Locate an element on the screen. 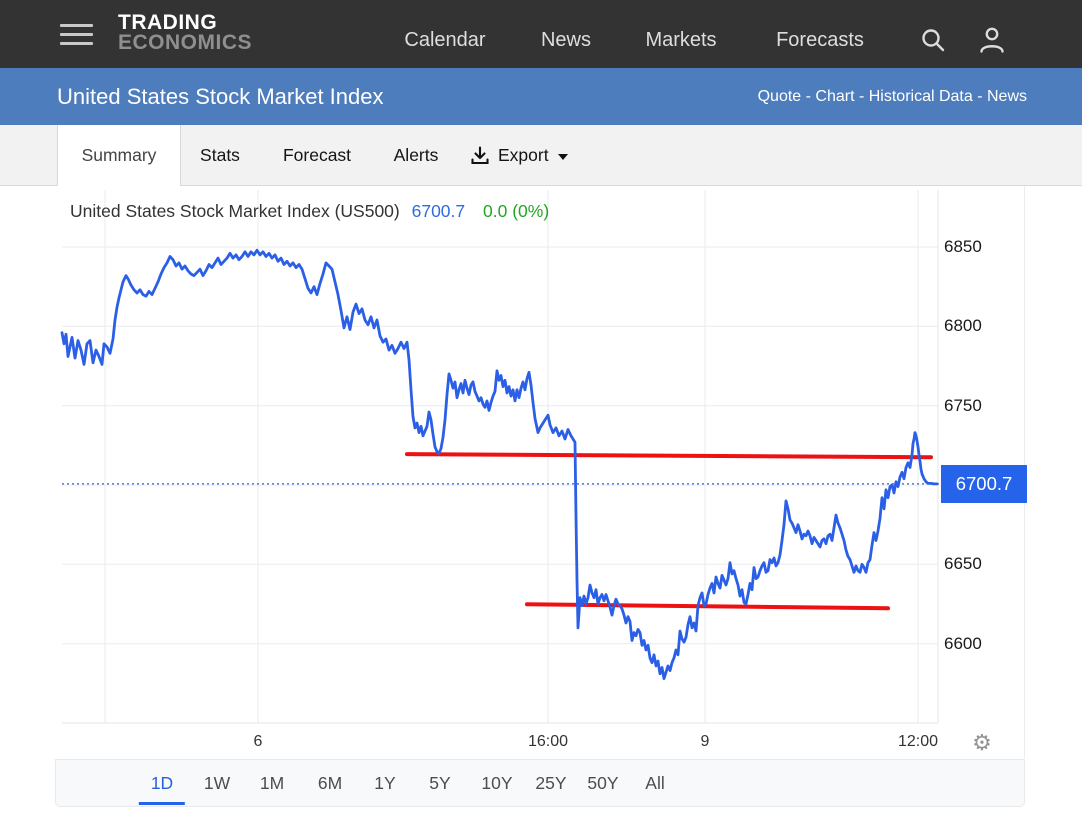 This screenshot has width=1082, height=828. range-button-all: All is located at coordinates (655, 783).